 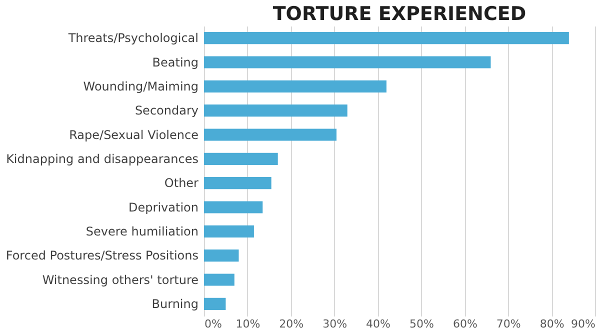 What do you see at coordinates (508, 324) in the screenshot?
I see `x-tick-label: 70%` at bounding box center [508, 324].